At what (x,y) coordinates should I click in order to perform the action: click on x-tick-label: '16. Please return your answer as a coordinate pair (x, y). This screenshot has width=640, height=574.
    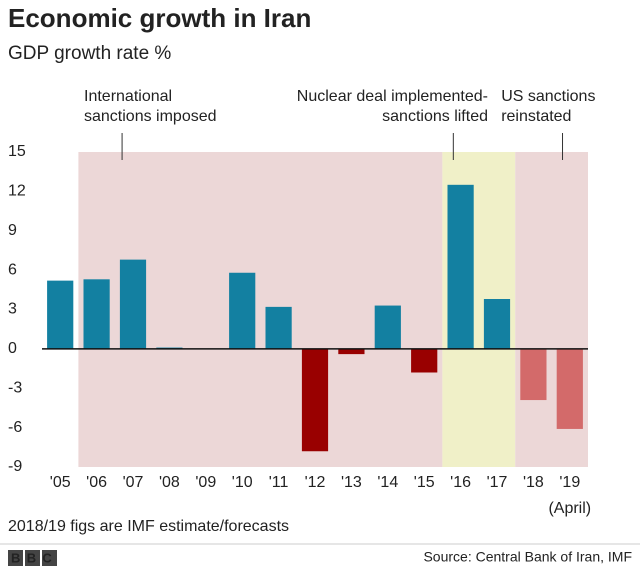
    Looking at the image, I should click on (460, 482).